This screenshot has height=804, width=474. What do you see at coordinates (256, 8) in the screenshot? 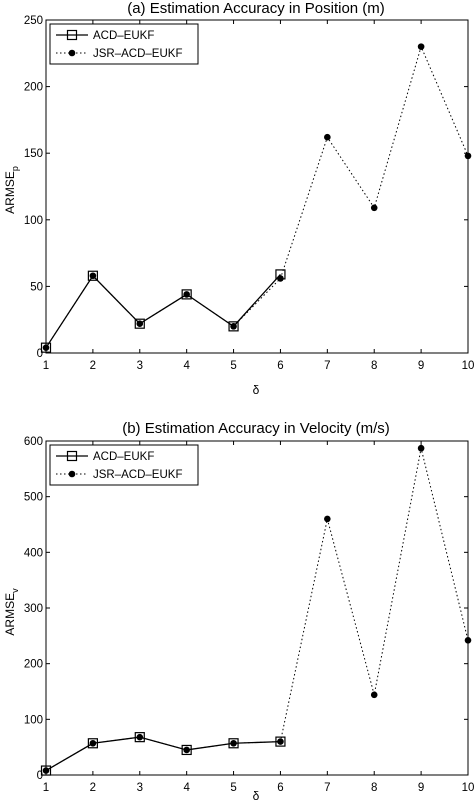
I see `chart-title: (a) Estimation Accuracy in Position (m)` at bounding box center [256, 8].